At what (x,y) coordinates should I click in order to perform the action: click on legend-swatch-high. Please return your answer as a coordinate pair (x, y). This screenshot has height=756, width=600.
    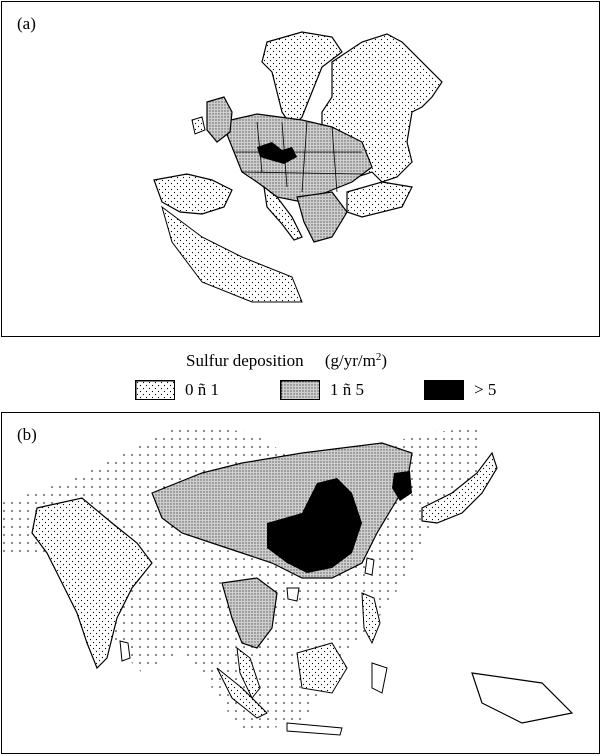
    Looking at the image, I should click on (444, 390).